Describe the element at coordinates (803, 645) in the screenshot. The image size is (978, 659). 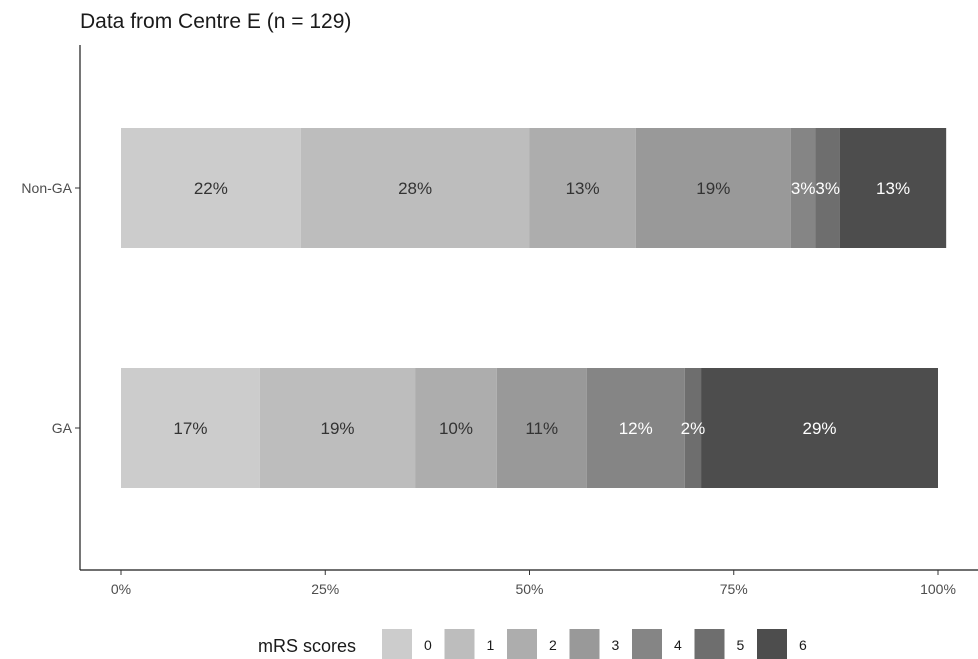
I see `legend-label: 6` at that location.